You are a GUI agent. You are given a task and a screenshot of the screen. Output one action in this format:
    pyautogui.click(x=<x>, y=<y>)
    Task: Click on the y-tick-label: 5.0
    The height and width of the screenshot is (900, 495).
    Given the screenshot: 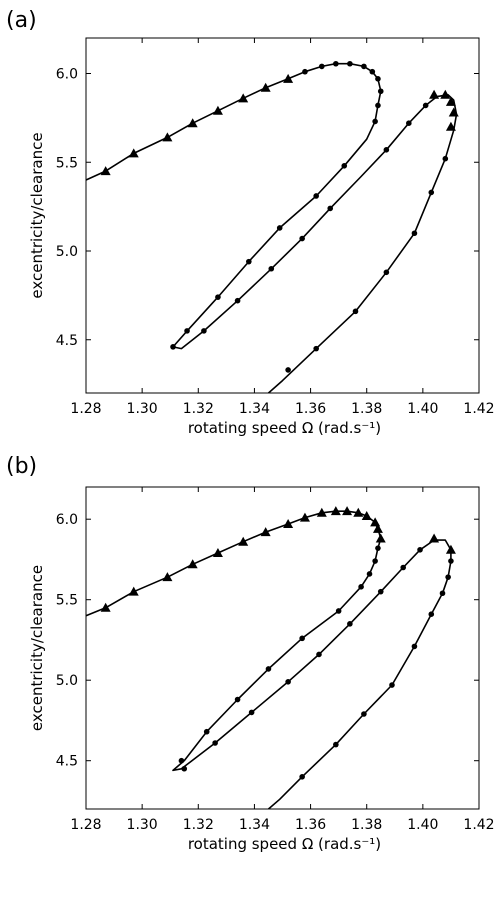 What is the action you would take?
    pyautogui.click(x=67, y=681)
    